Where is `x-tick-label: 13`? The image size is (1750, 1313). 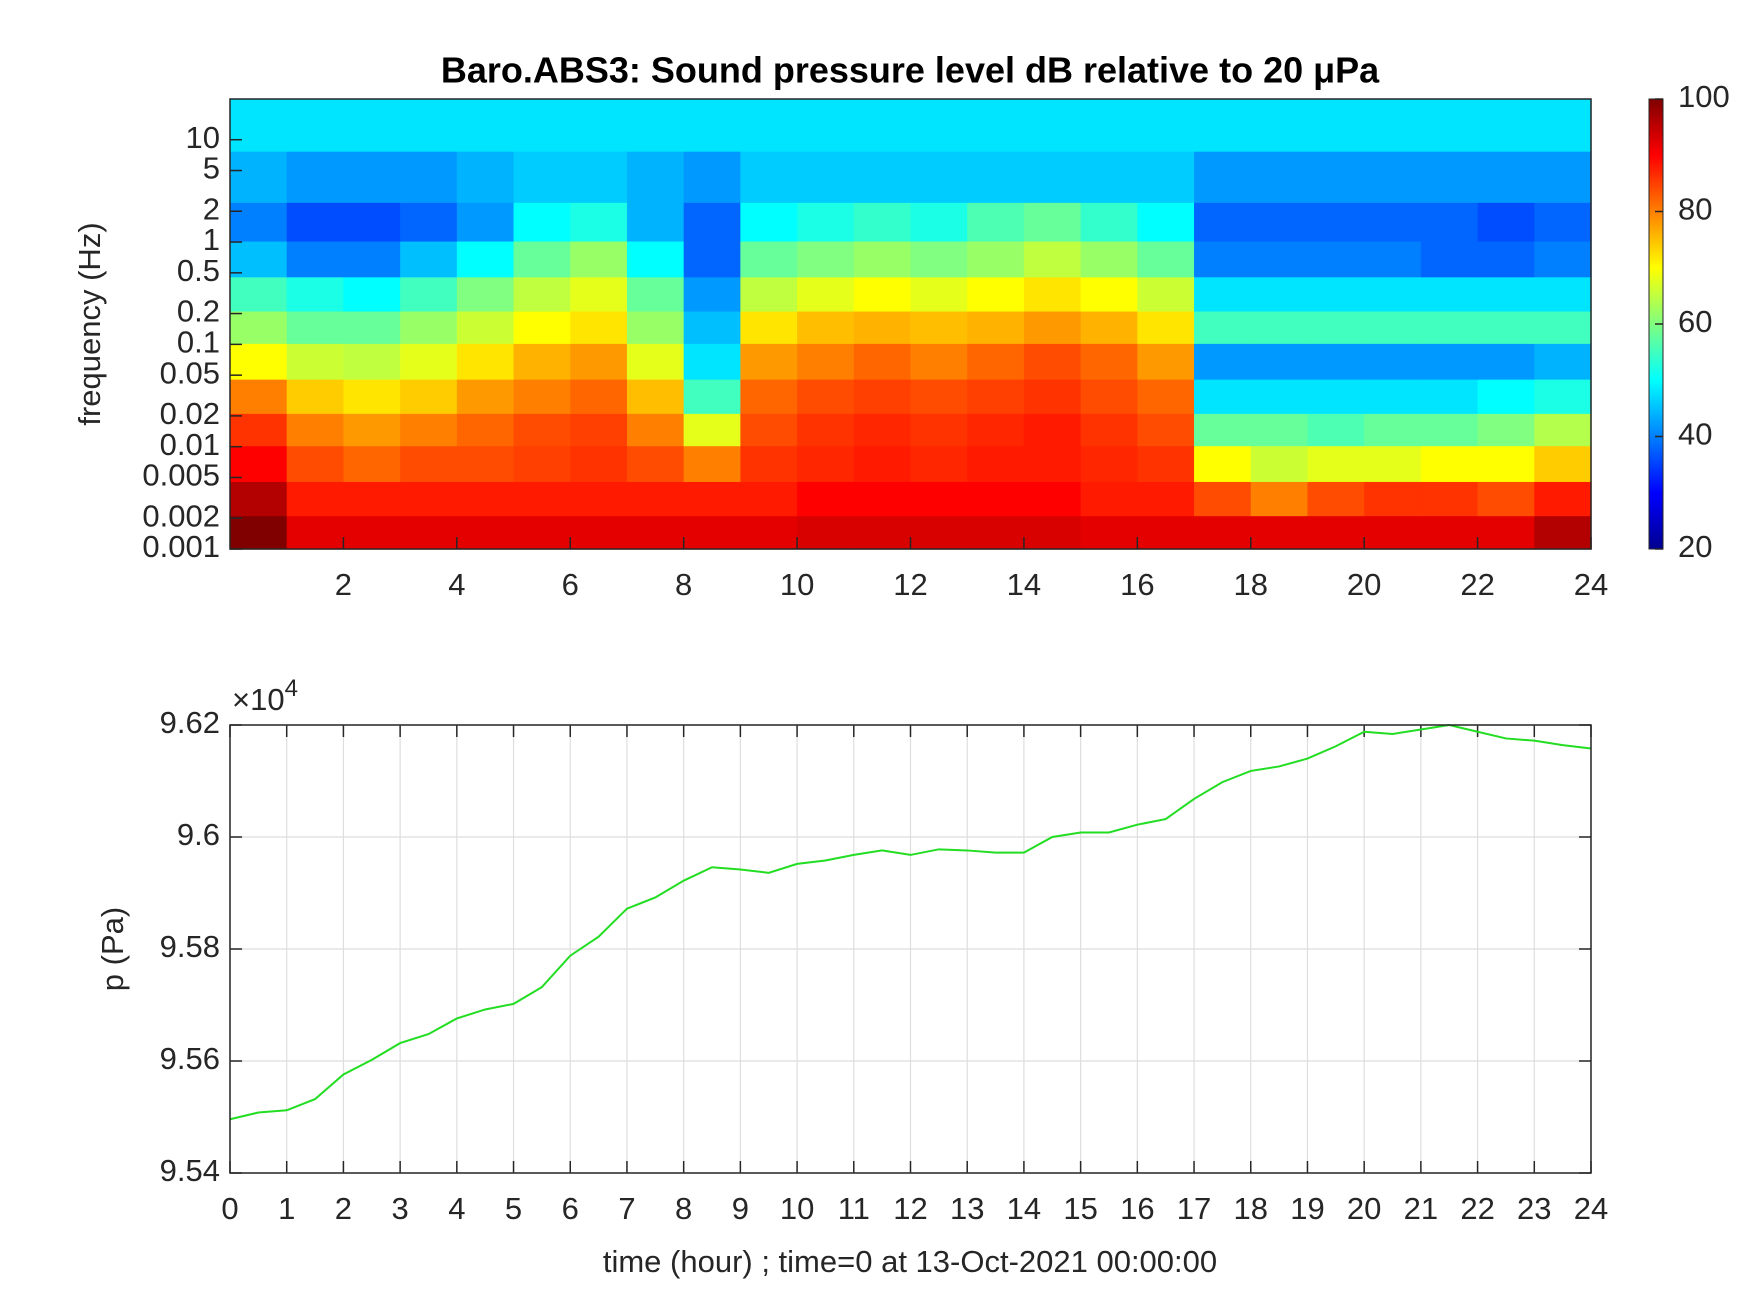
x-tick-label: 13 is located at coordinates (967, 1208).